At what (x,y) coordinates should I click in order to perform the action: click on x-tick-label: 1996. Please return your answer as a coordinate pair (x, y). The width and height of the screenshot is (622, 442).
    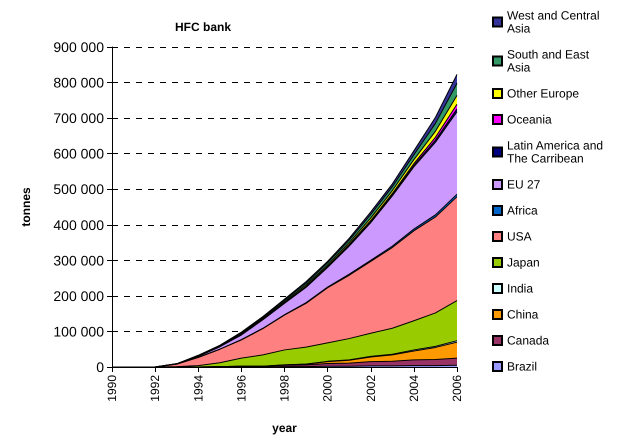
    Looking at the image, I should click on (241, 388).